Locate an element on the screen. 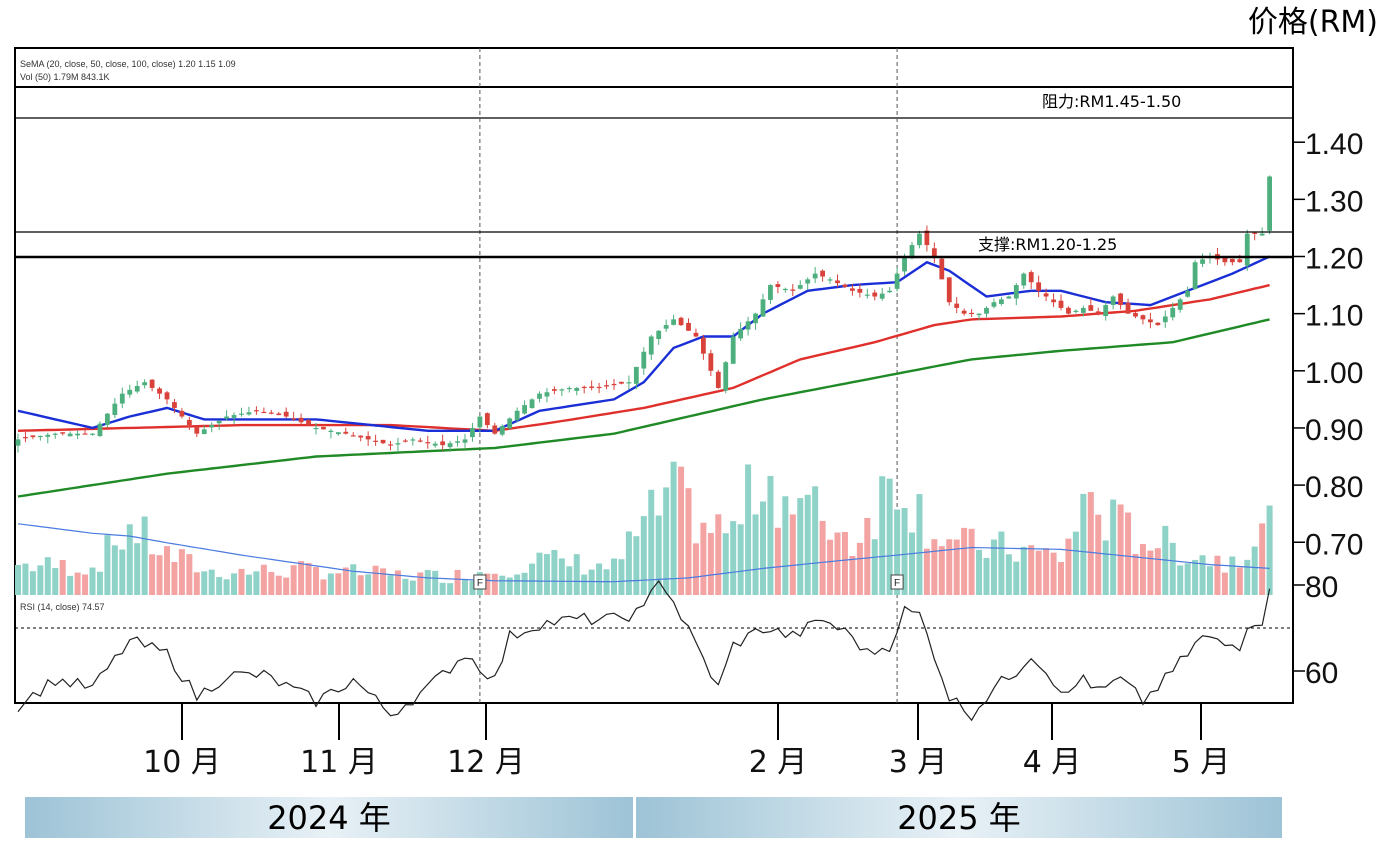  price-tick-label: 1.20 is located at coordinates (1334, 259).